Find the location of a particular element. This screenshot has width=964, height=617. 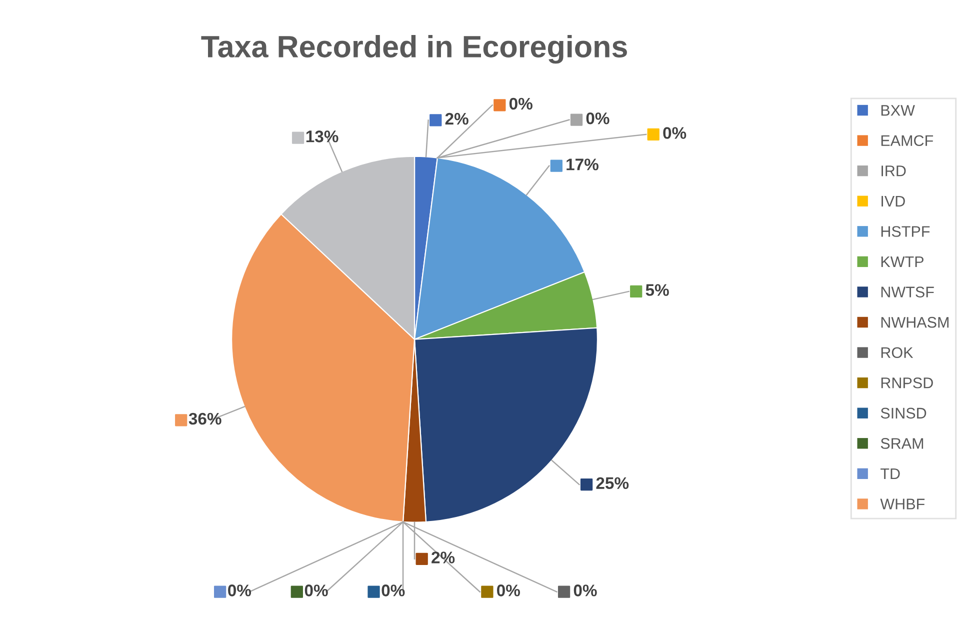

legend-label: BXW is located at coordinates (898, 110).